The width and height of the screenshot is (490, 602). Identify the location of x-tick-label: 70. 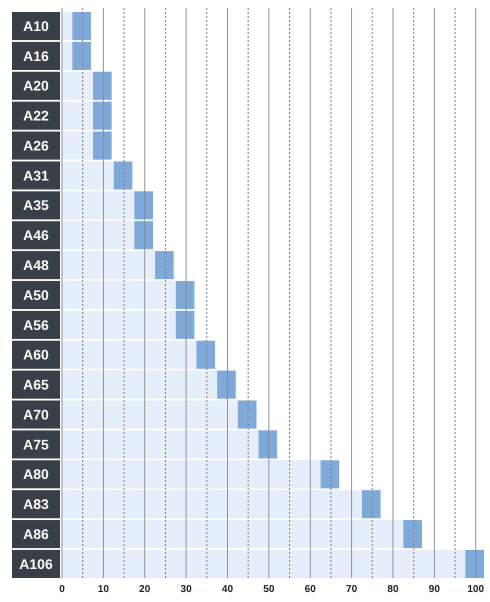
(352, 589).